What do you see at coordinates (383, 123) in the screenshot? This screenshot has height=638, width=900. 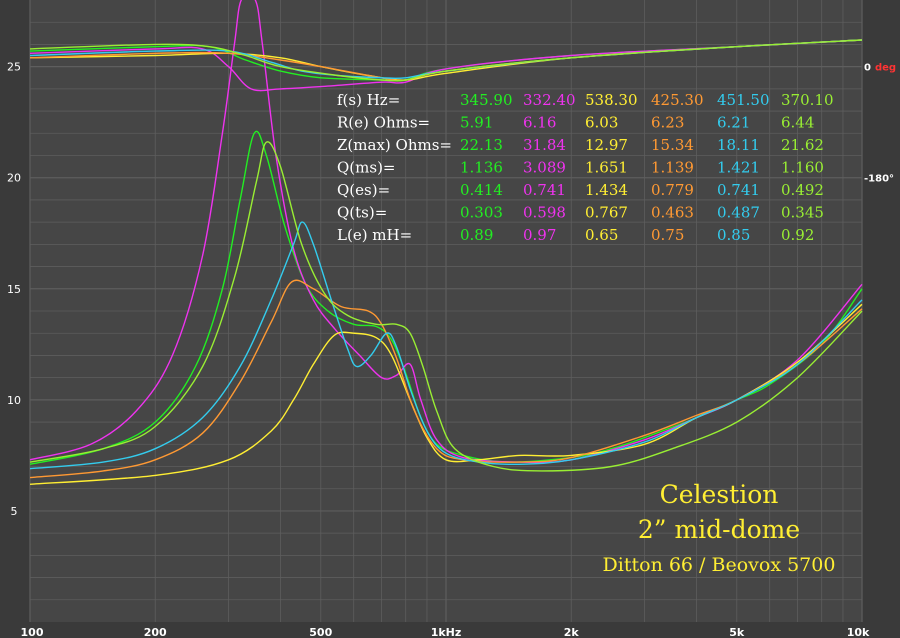 I see `param-label: R(e) Ohms=` at bounding box center [383, 123].